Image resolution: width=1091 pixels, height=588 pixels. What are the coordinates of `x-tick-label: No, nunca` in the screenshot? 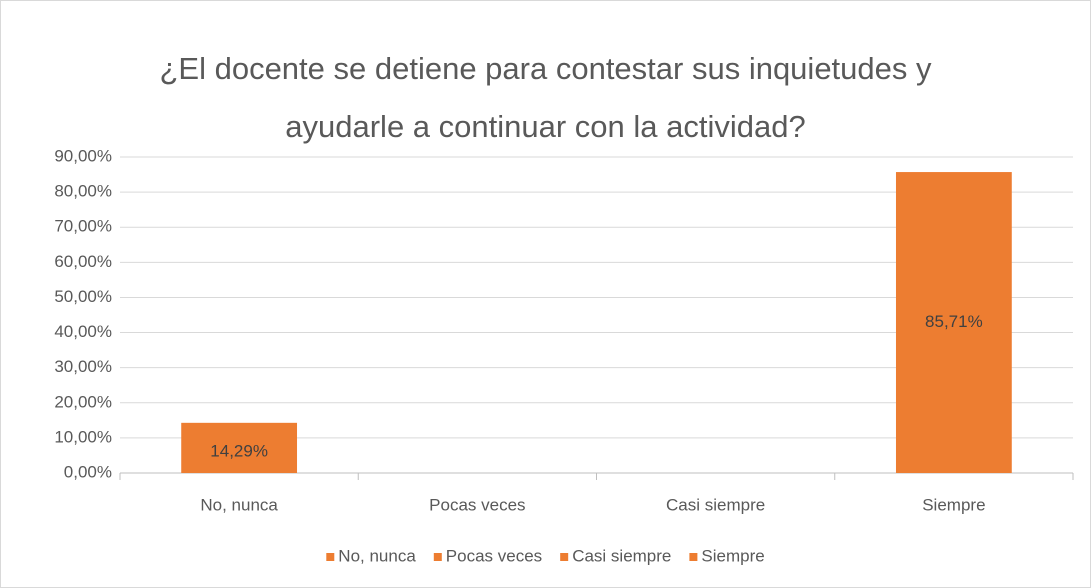 It's located at (239, 504).